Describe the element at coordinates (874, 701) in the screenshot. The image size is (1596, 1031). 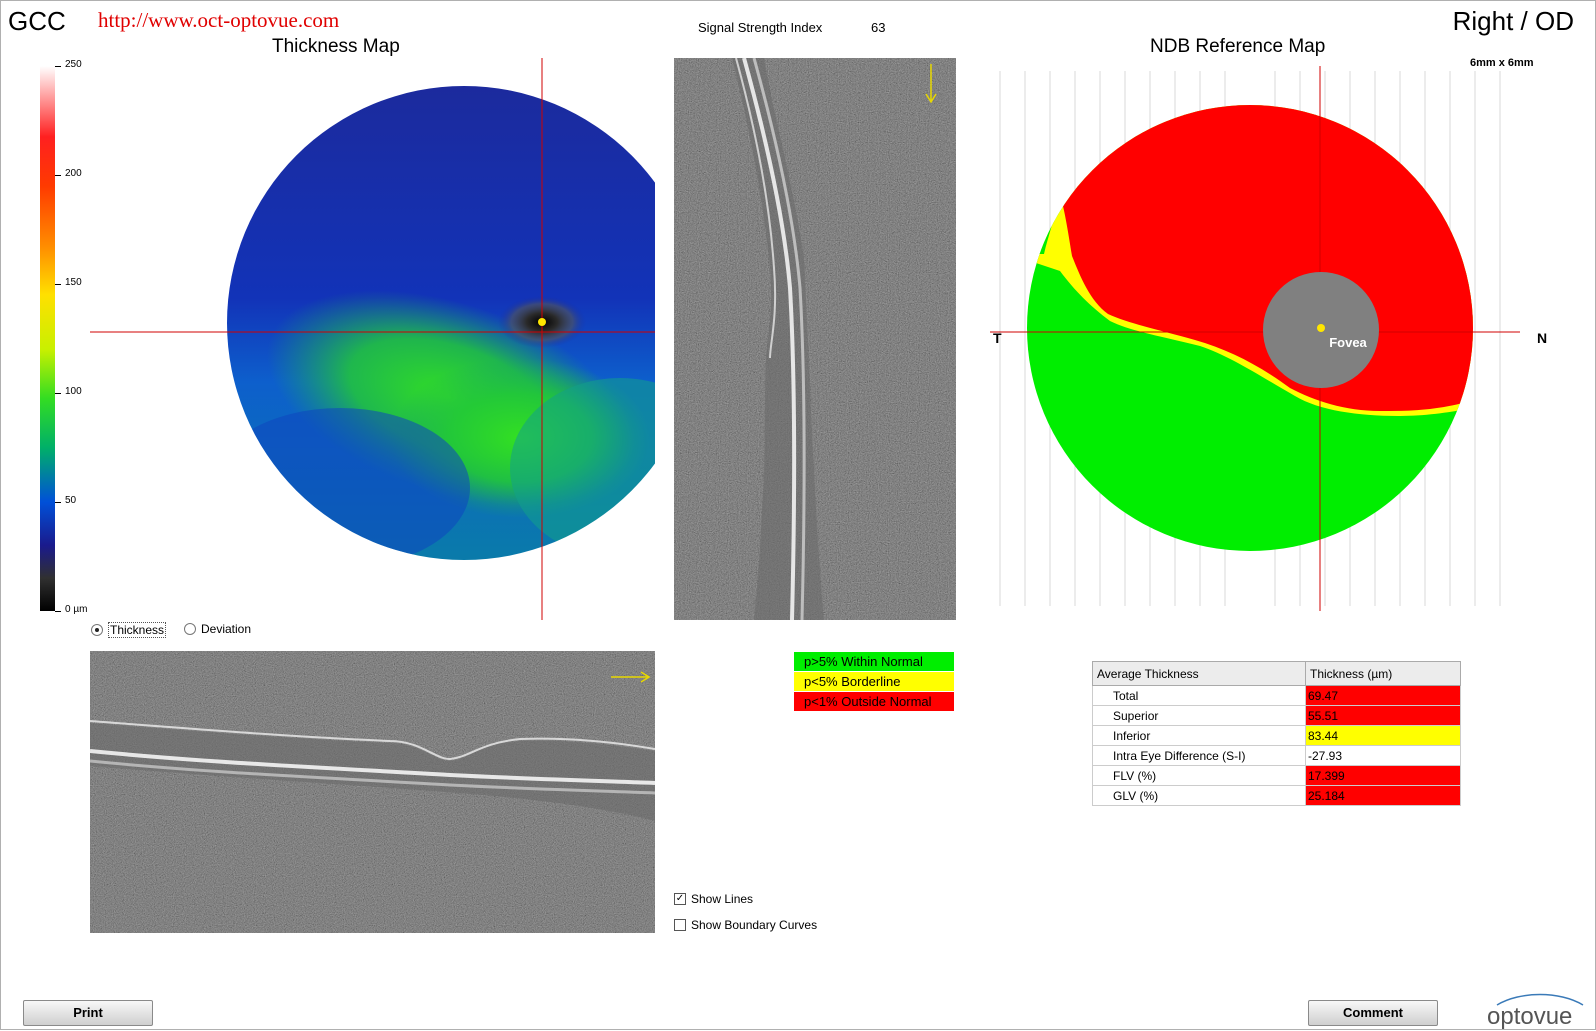
I see `legend-outside-normal: p<1% Outside Normal` at that location.